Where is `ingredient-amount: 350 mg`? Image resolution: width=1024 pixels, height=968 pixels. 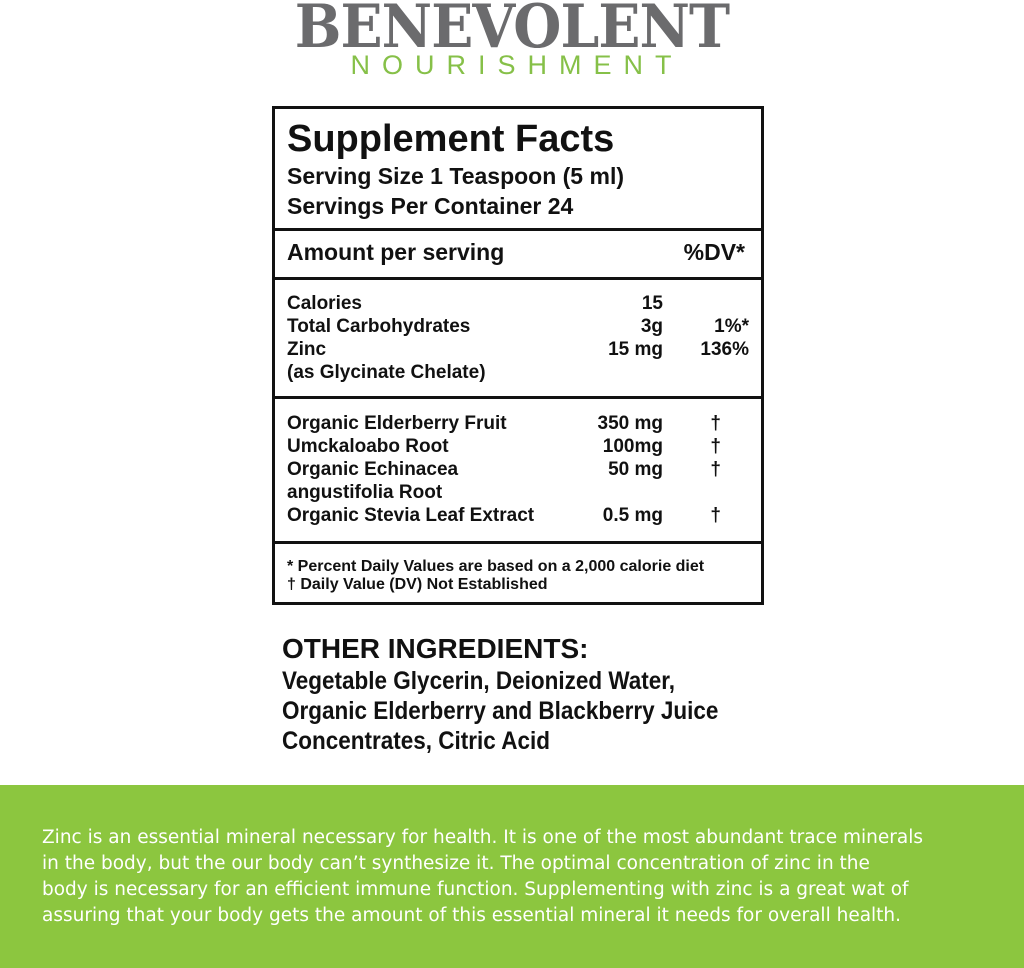 ingredient-amount: 350 mg is located at coordinates (630, 423).